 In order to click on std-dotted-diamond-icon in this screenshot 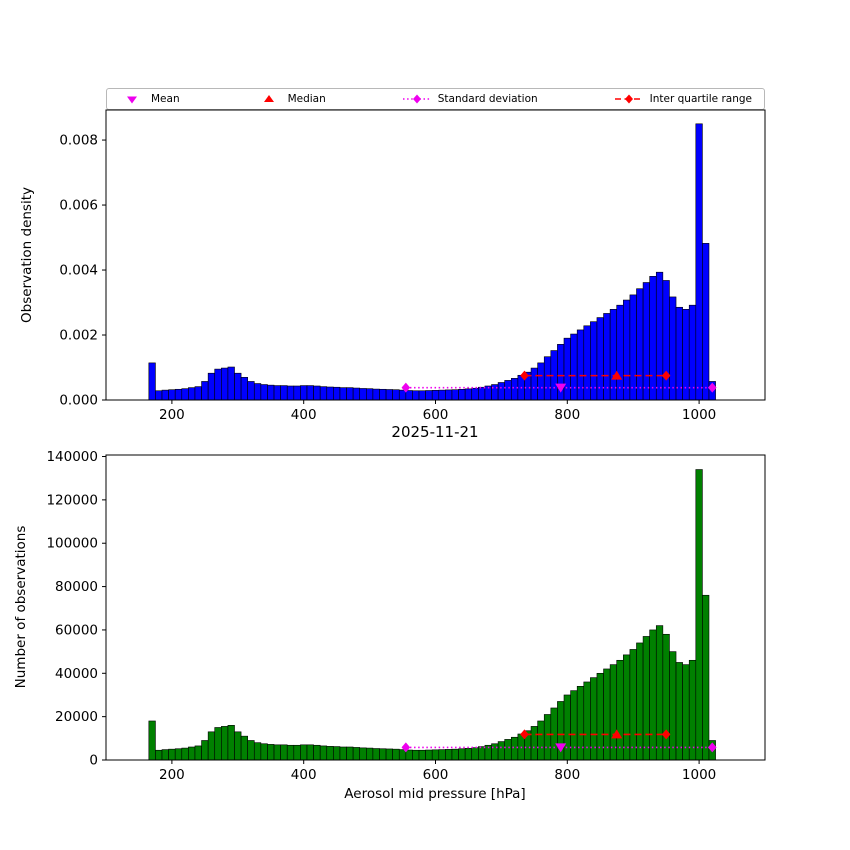, I will do `click(416, 99)`.